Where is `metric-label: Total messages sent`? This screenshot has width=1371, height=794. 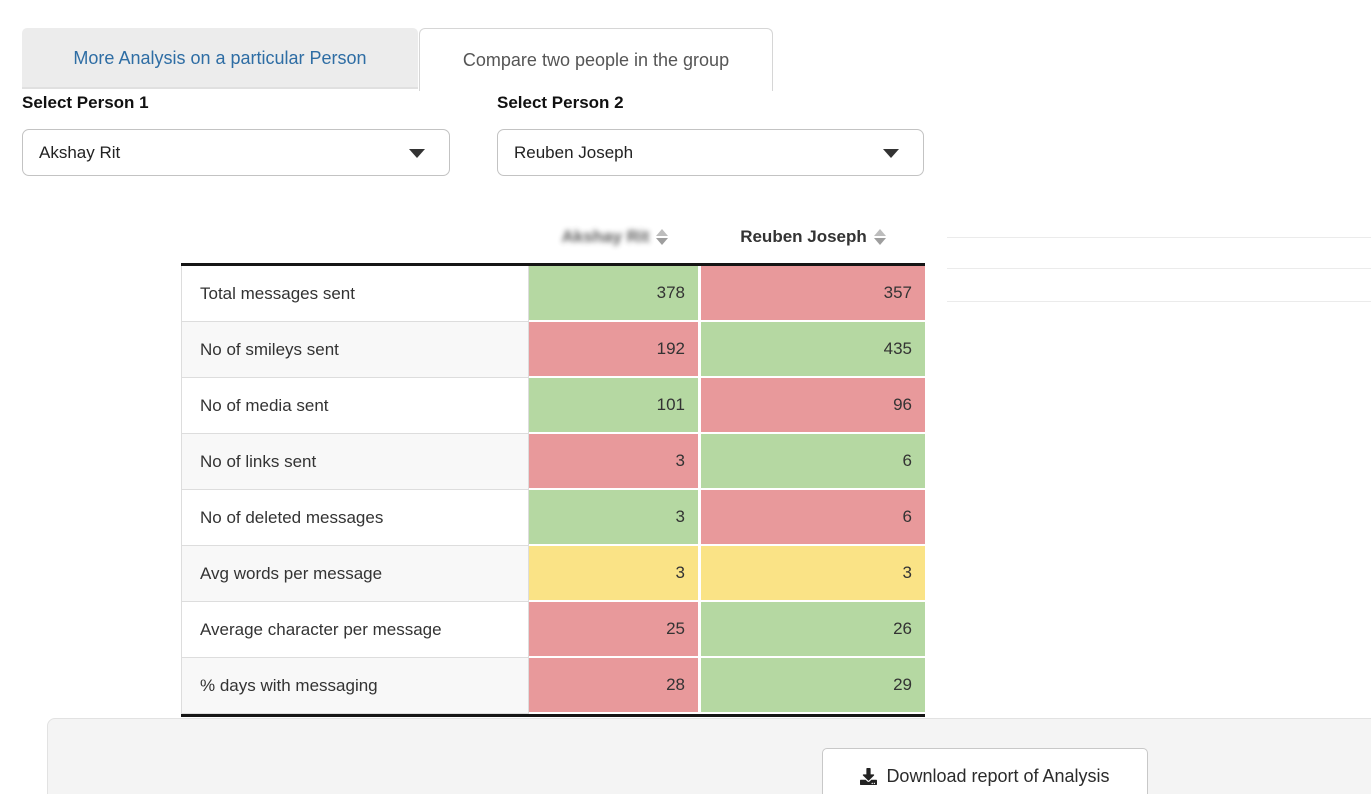 metric-label: Total messages sent is located at coordinates (355, 294).